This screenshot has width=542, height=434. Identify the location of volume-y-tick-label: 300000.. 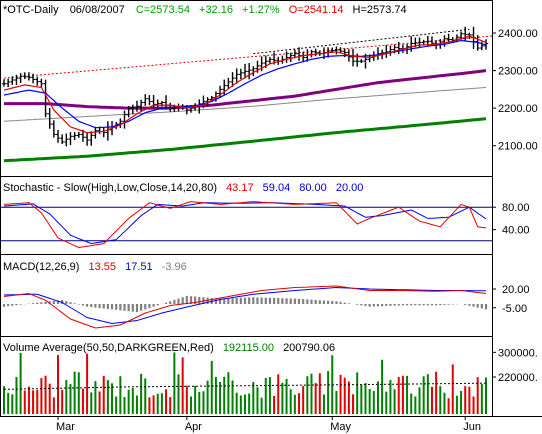
(518, 353).